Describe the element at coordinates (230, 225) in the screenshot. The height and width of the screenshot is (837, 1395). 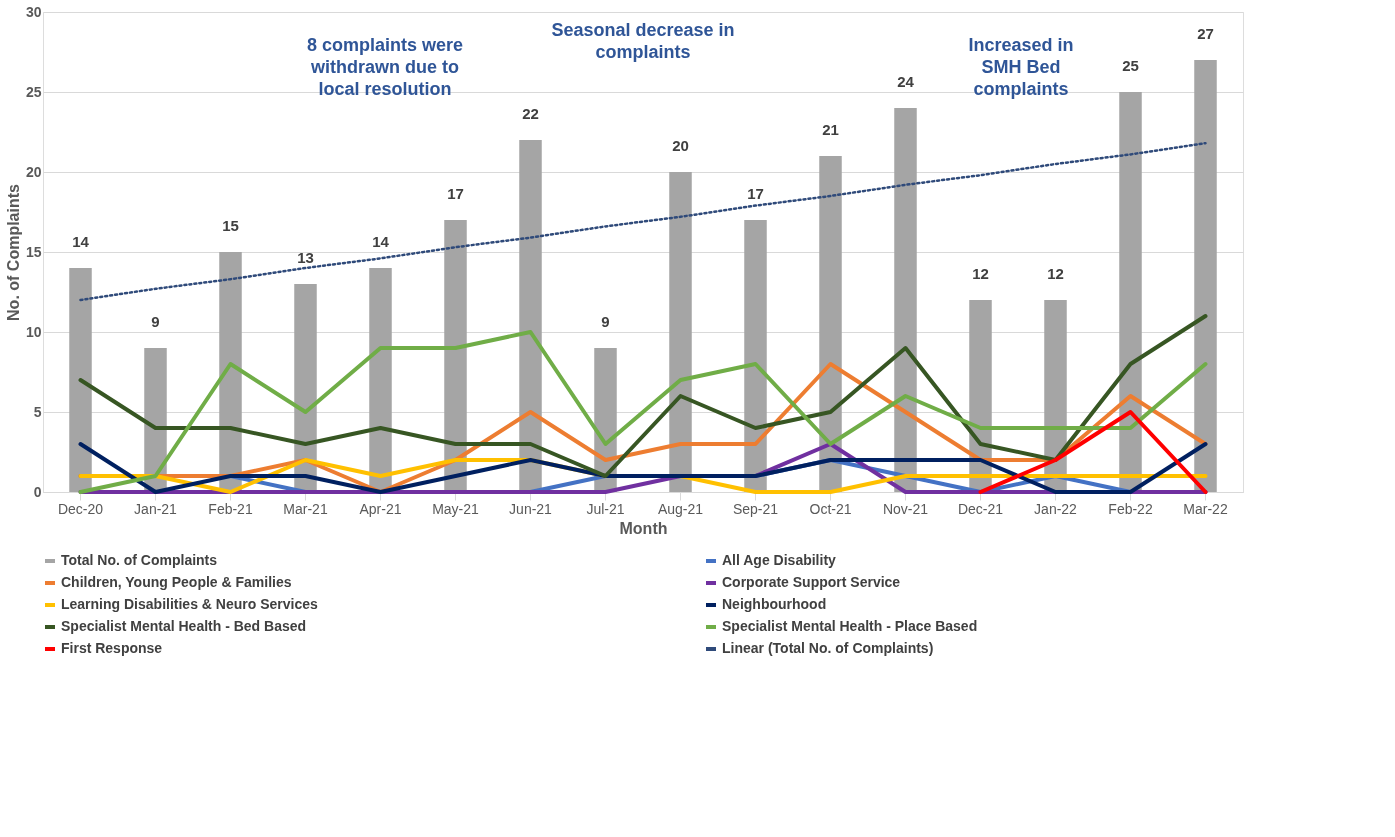
I see `data-label: 15` at that location.